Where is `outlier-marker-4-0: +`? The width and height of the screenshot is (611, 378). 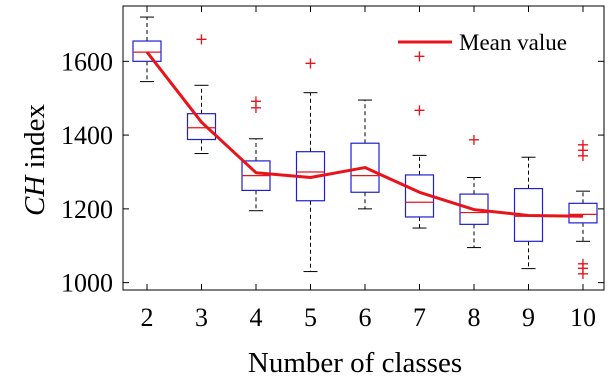
outlier-marker-4-0: + is located at coordinates (255, 107).